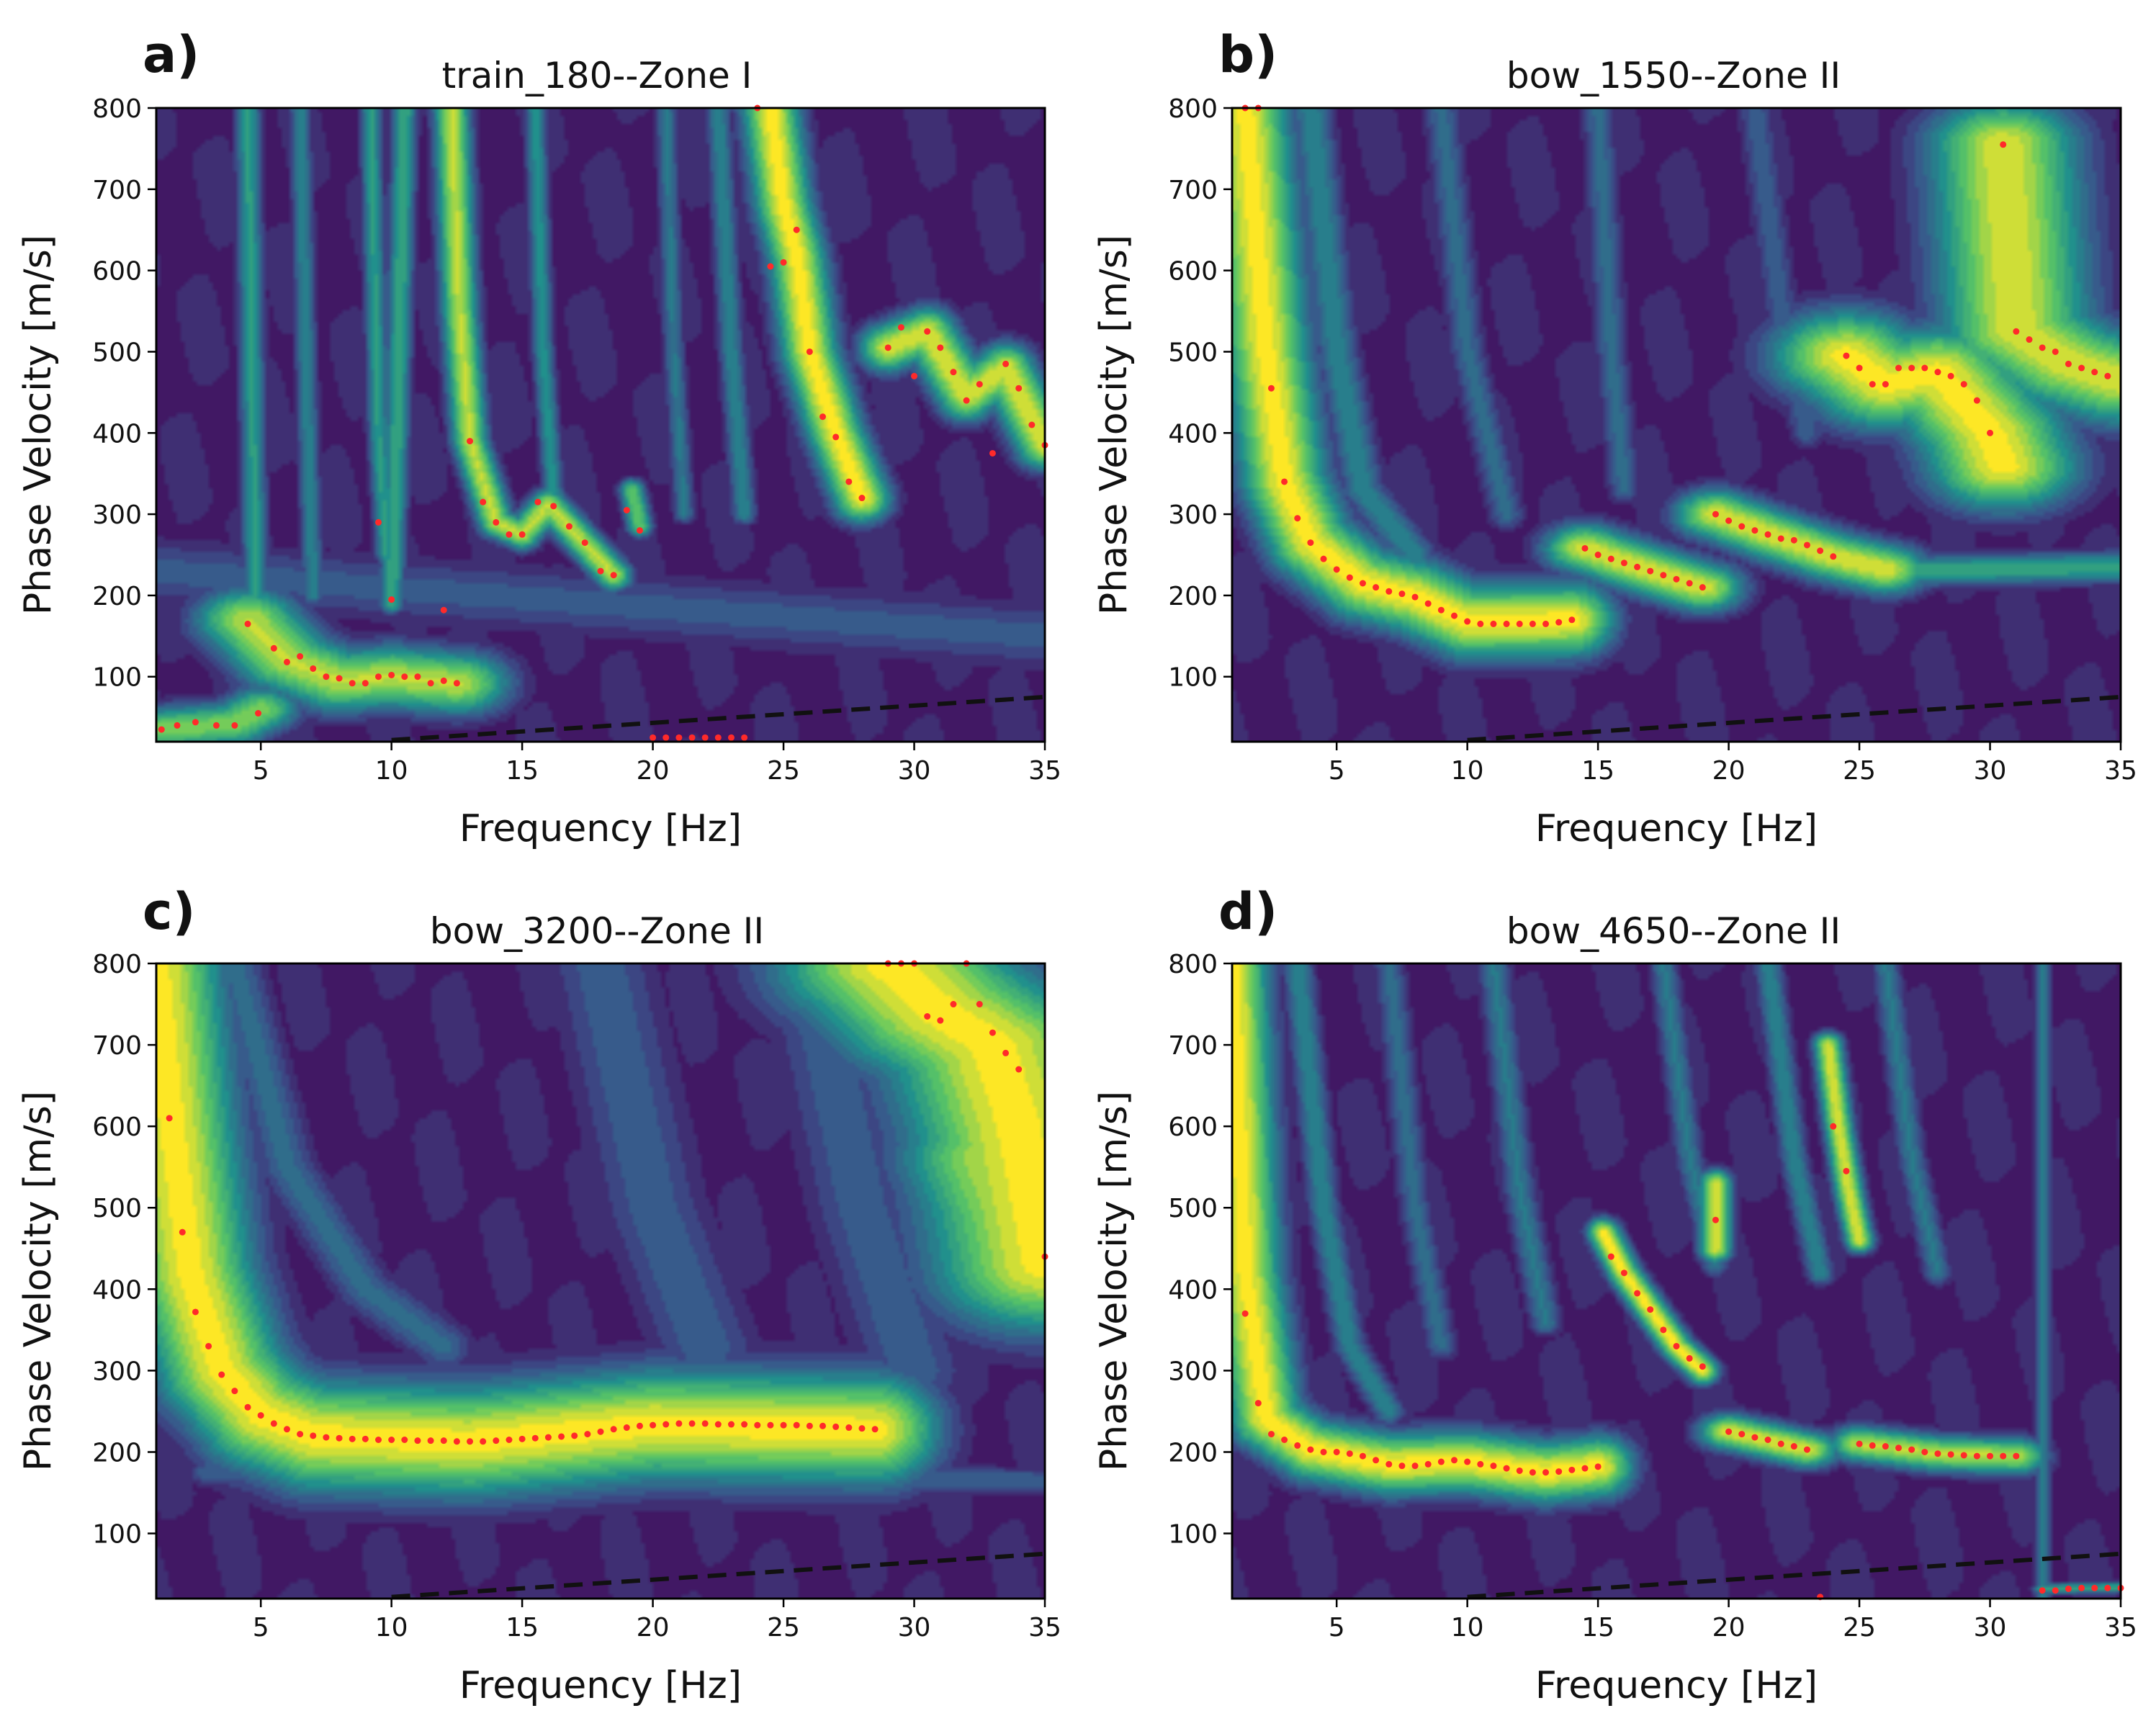 This screenshot has height=1721, width=2156. What do you see at coordinates (261, 1628) in the screenshot?
I see `x-tick-label: 5` at bounding box center [261, 1628].